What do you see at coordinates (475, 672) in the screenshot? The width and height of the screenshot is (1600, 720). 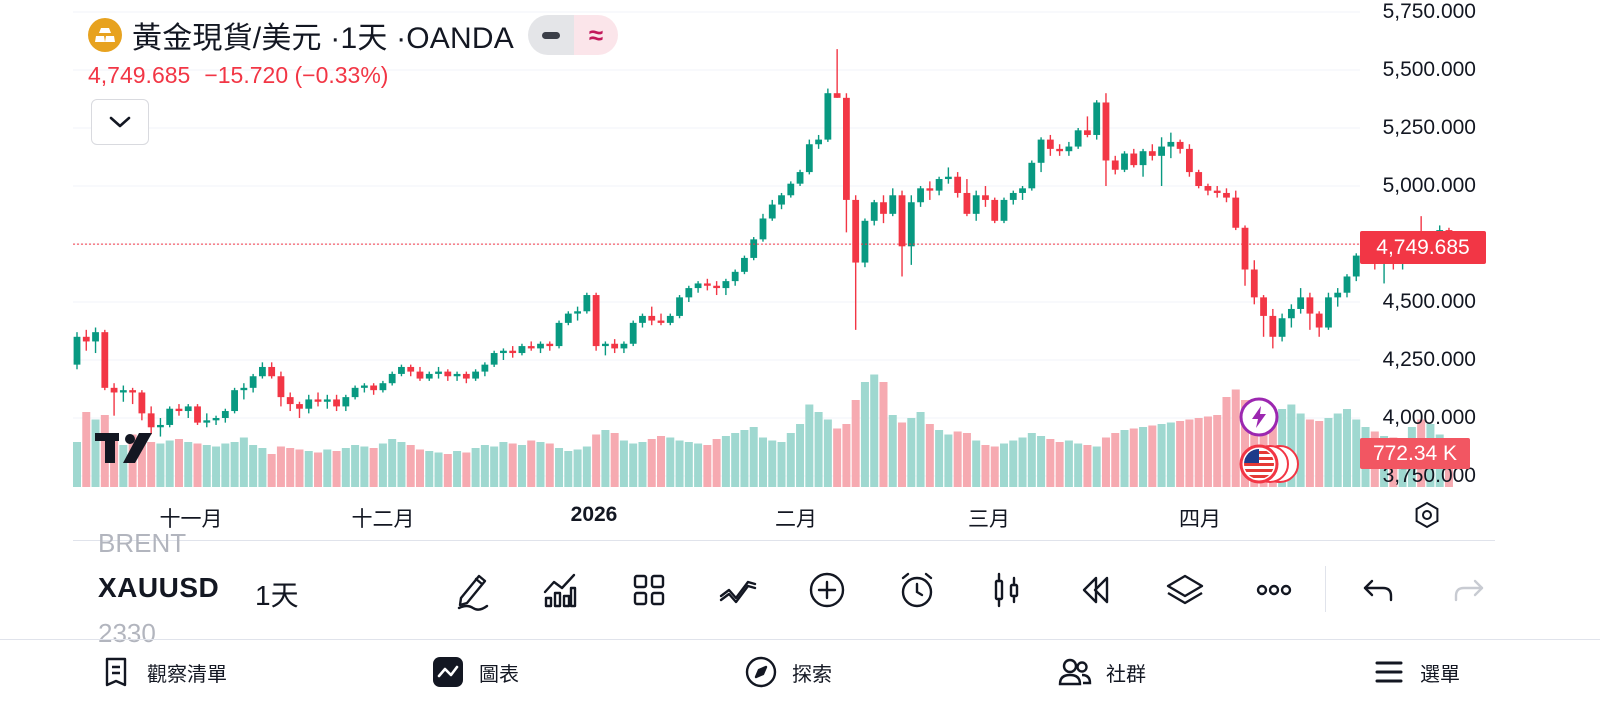 I see `nav-chart: 圖表` at bounding box center [475, 672].